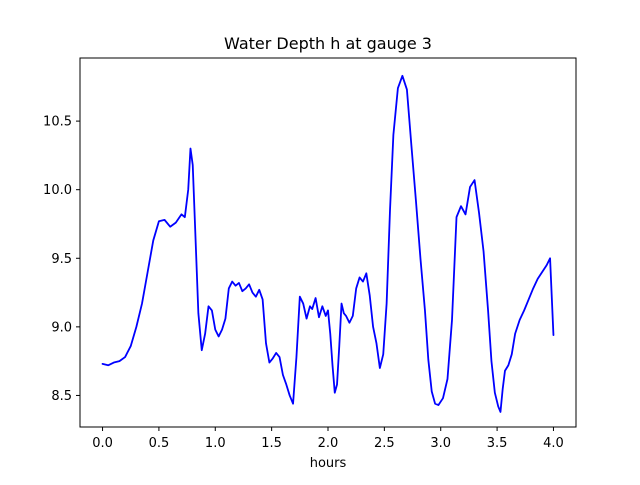 This screenshot has height=485, width=640. I want to click on y-tick-label: 9.5, so click(61, 259).